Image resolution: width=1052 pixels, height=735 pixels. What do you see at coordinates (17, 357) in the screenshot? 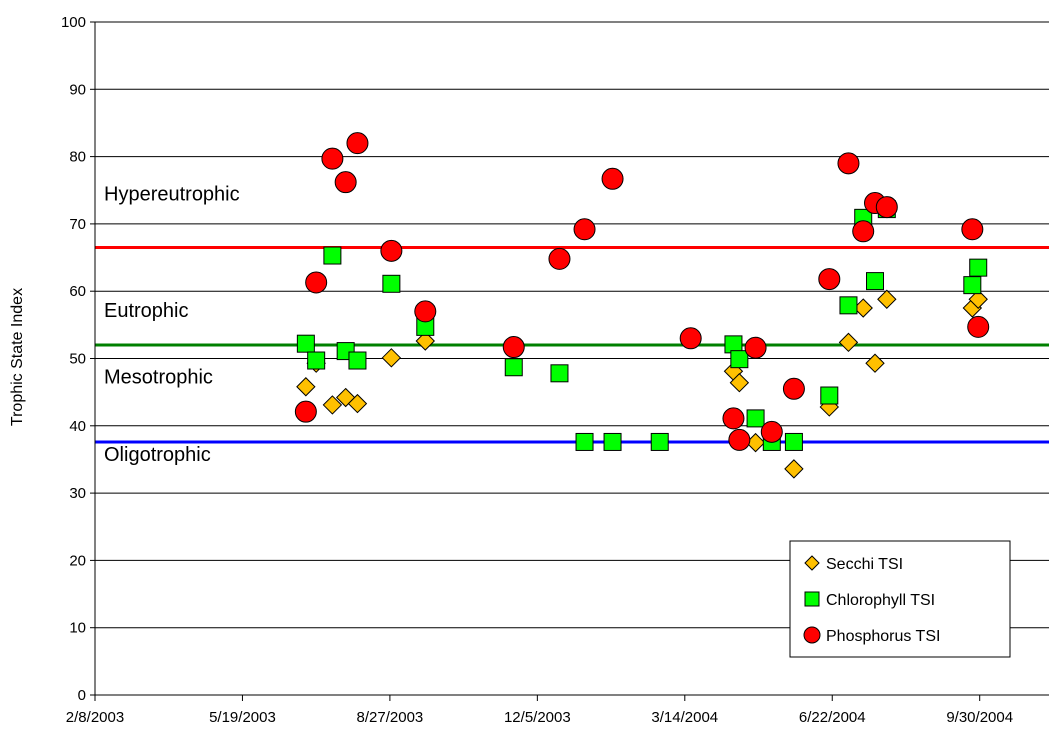
I see `y-axis-title: Trophic State Index` at bounding box center [17, 357].